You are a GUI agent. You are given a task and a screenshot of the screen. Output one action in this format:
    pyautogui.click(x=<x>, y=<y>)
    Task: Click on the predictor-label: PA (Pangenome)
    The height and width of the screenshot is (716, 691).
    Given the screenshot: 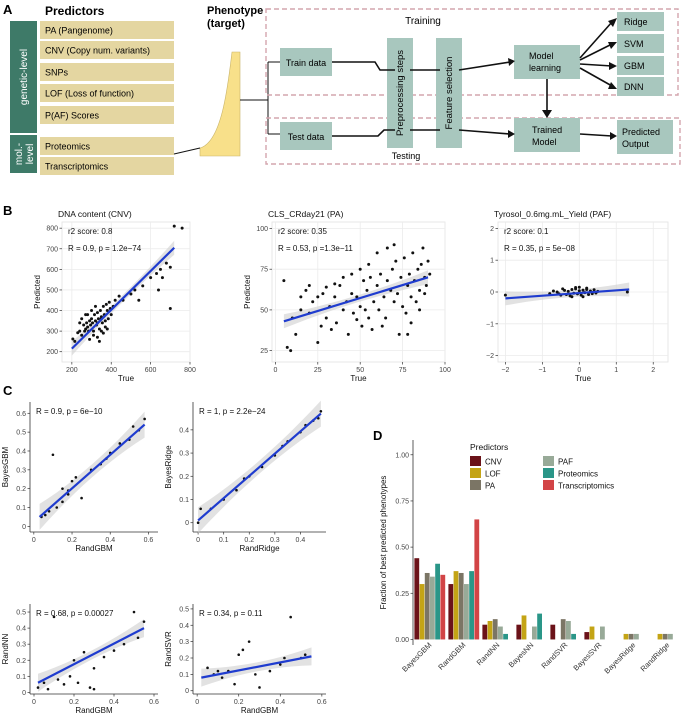 What is the action you would take?
    pyautogui.click(x=79, y=31)
    